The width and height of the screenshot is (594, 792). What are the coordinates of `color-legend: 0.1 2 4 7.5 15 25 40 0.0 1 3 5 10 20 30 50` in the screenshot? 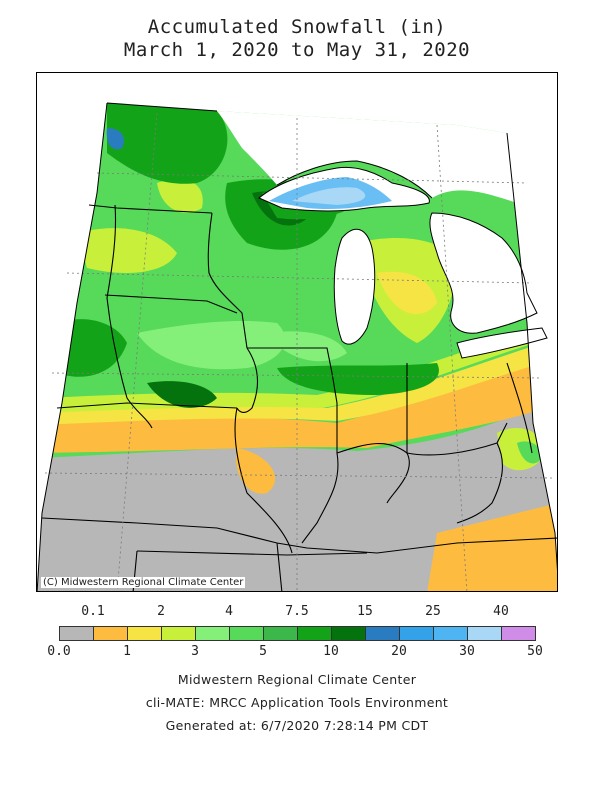 It's located at (297, 632).